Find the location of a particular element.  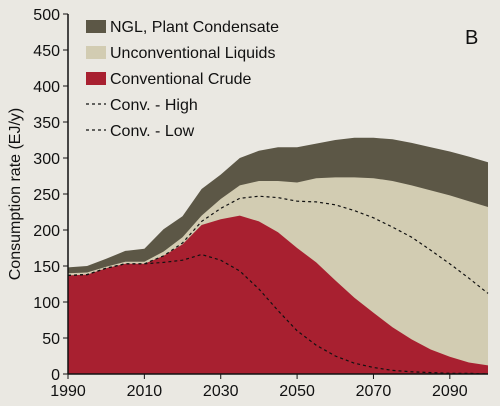

y-tick-label: 300 is located at coordinates (46, 159).